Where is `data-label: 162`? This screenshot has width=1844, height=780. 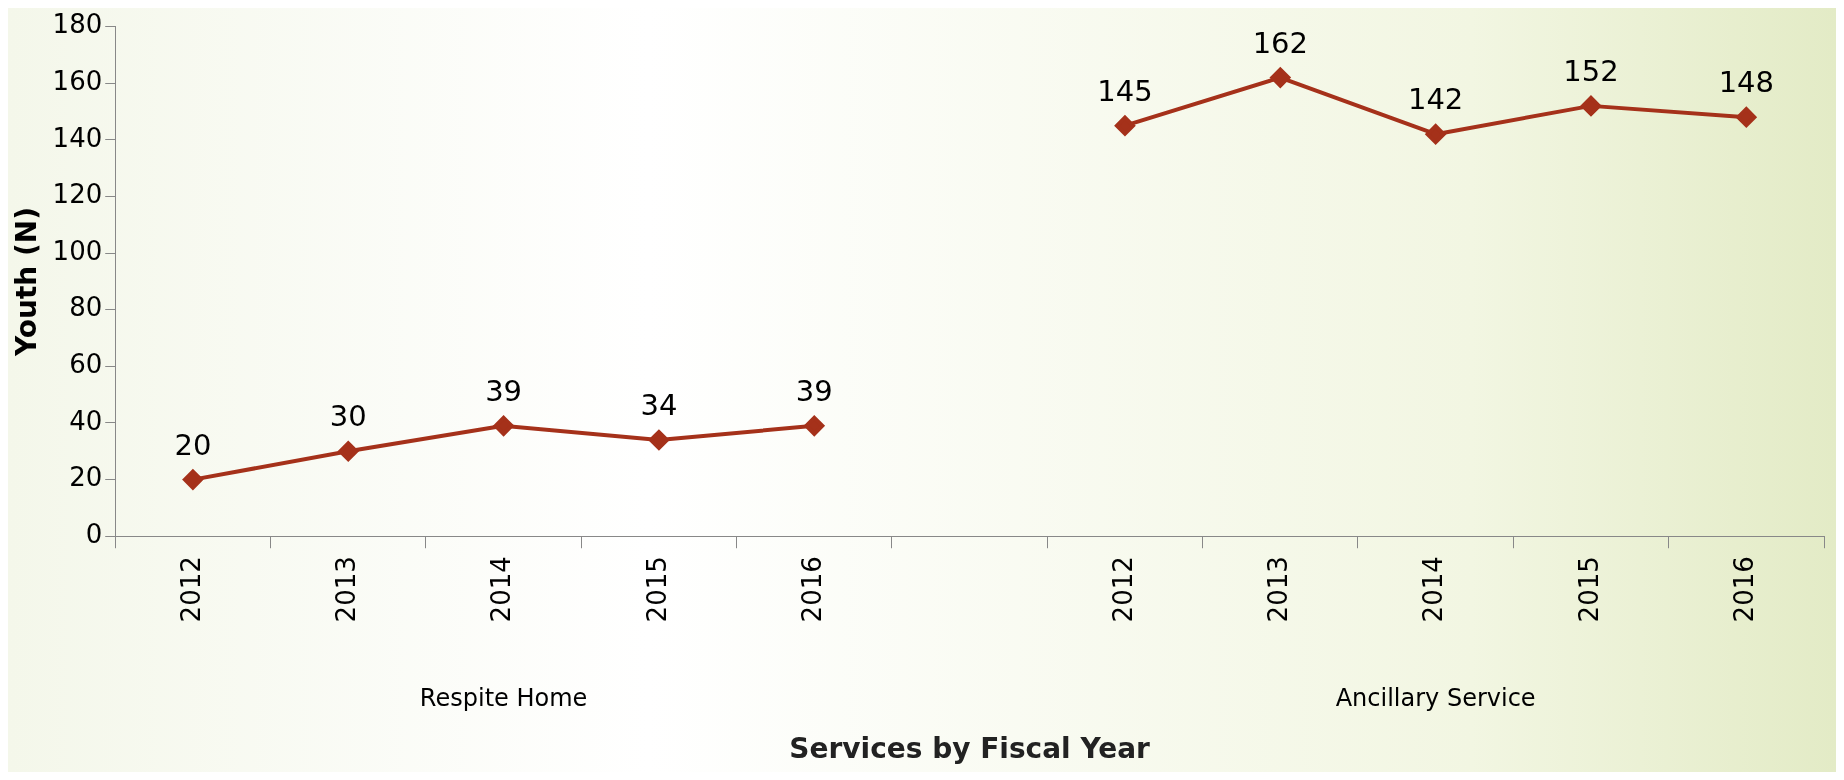 data-label: 162 is located at coordinates (1280, 42).